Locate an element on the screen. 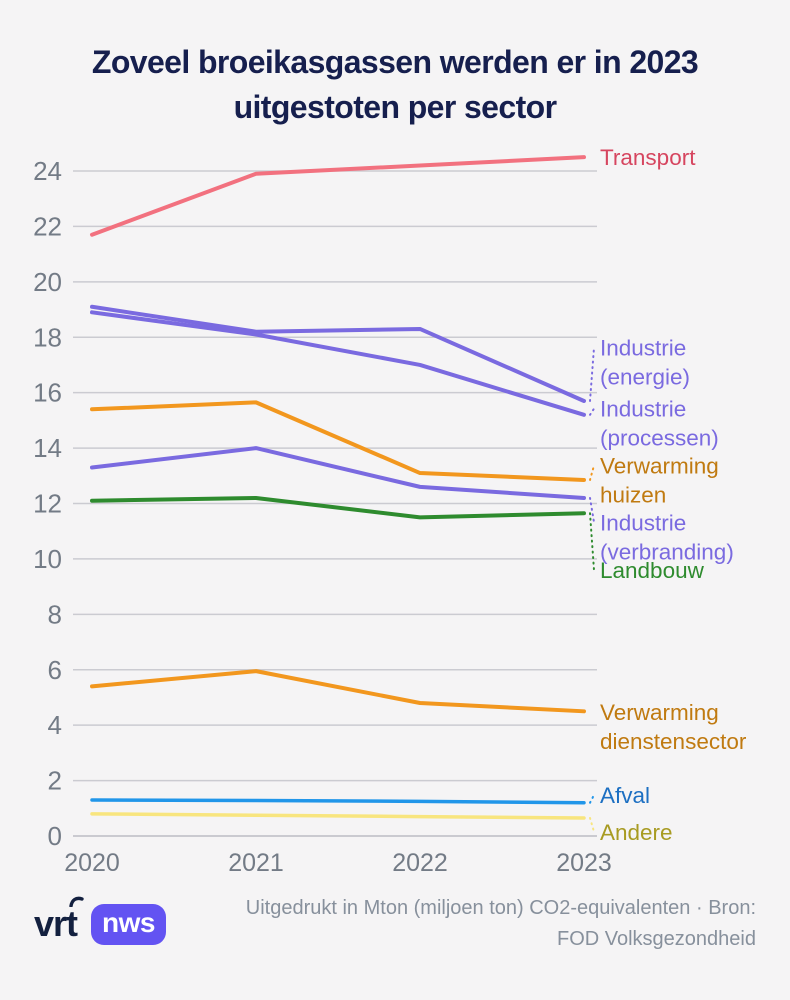  series-label-industrie-verbranding-line1: Industrie is located at coordinates (643, 522).